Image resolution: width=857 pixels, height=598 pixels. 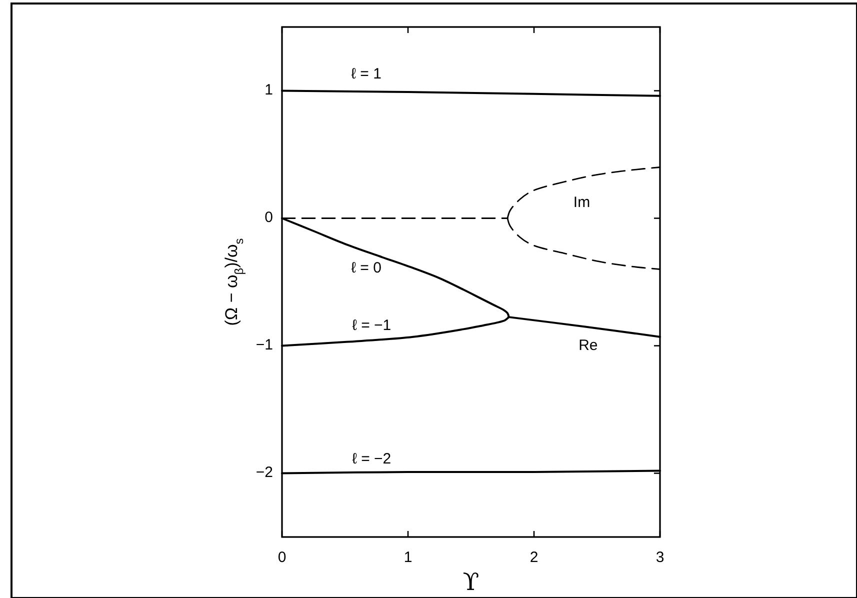 What do you see at coordinates (264, 473) in the screenshot?
I see `y-tick-label: −2` at bounding box center [264, 473].